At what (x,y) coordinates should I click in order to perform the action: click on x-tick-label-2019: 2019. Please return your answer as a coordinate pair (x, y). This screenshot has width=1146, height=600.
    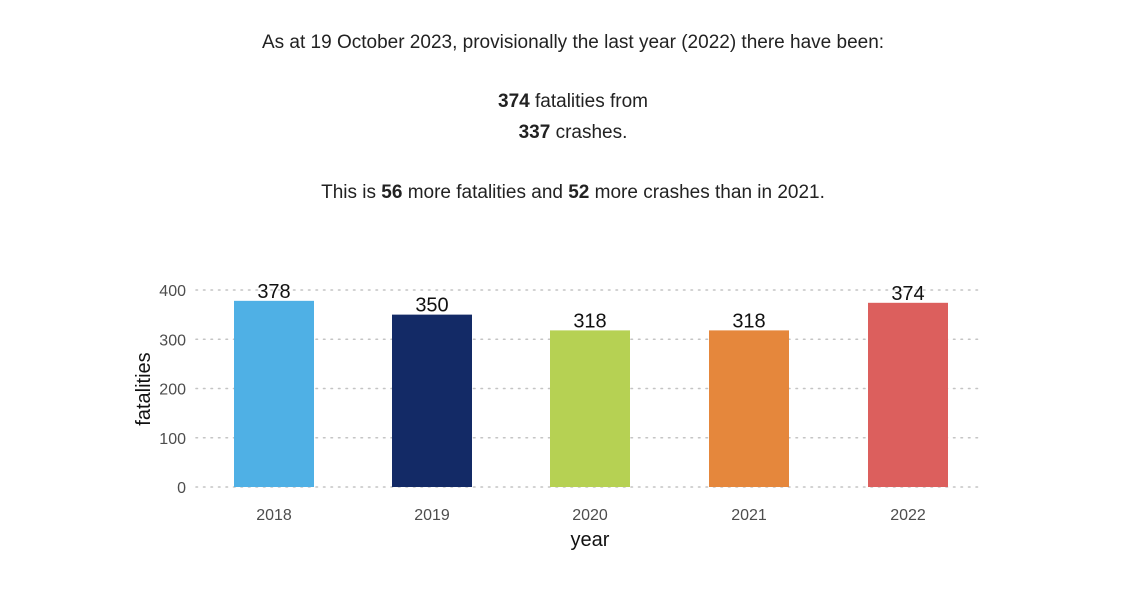
    Looking at the image, I should click on (432, 515).